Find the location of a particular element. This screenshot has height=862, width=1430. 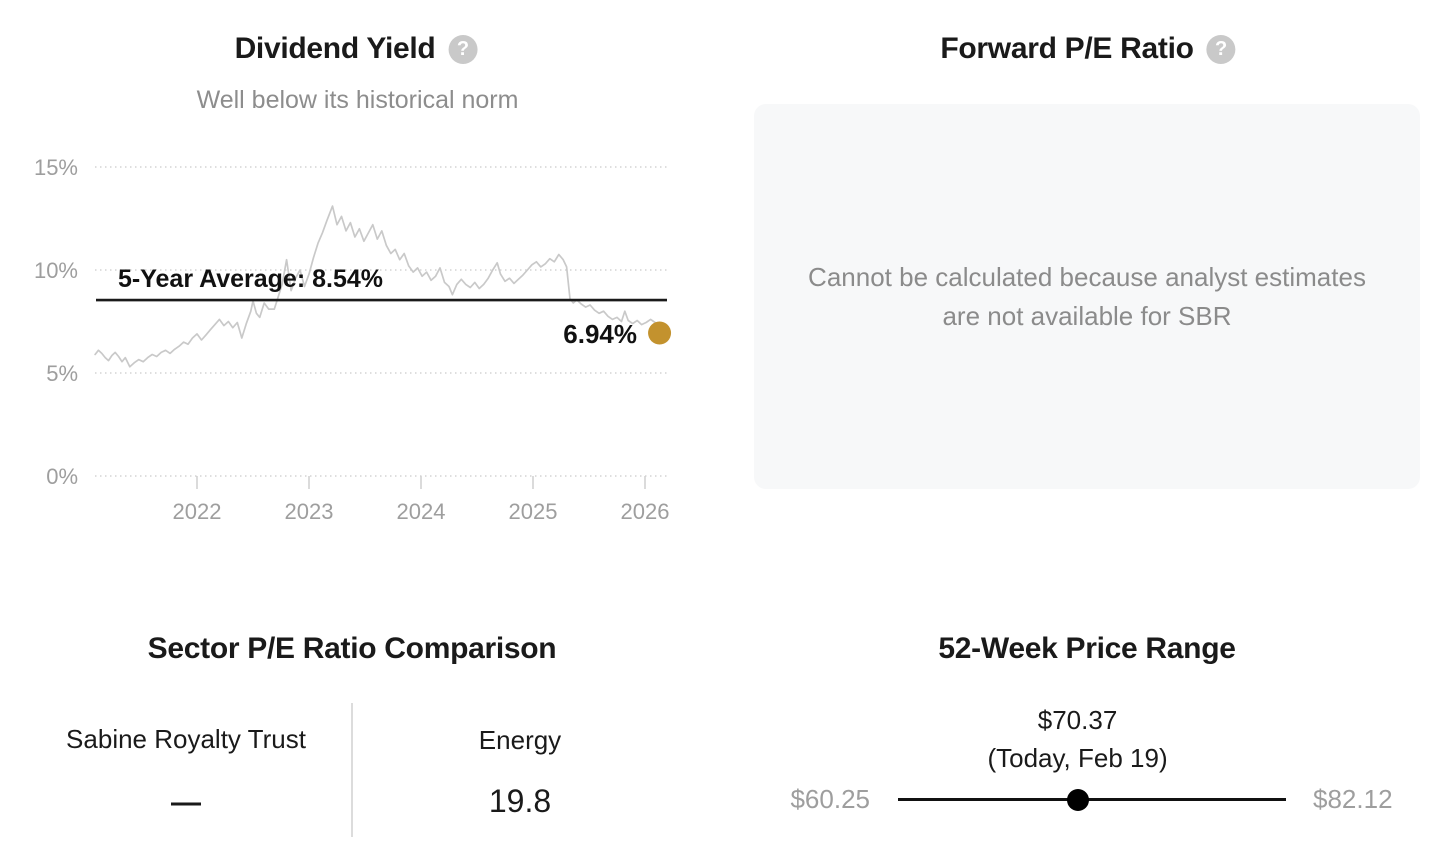

dividend-yield-header: Dividend Yield ? is located at coordinates (356, 49).